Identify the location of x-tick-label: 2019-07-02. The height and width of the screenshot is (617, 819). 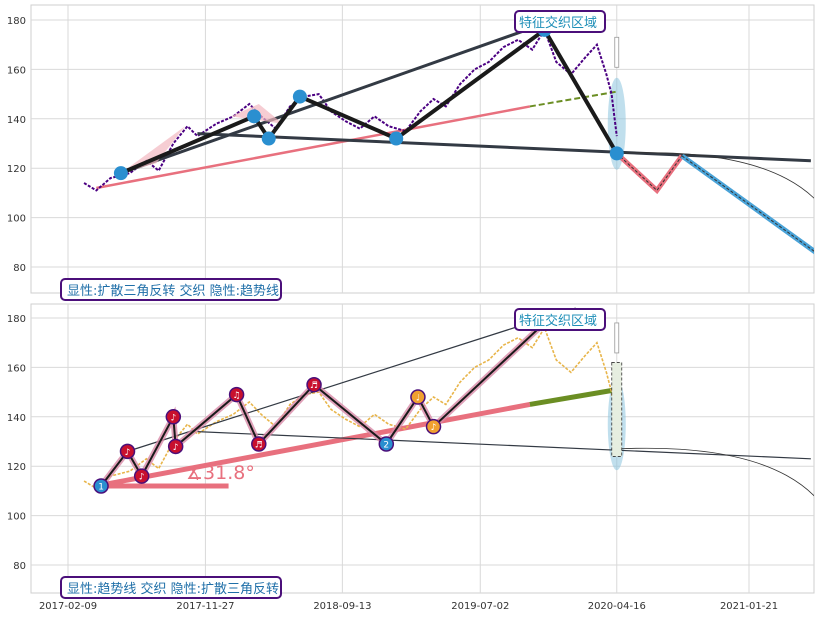
(480, 606).